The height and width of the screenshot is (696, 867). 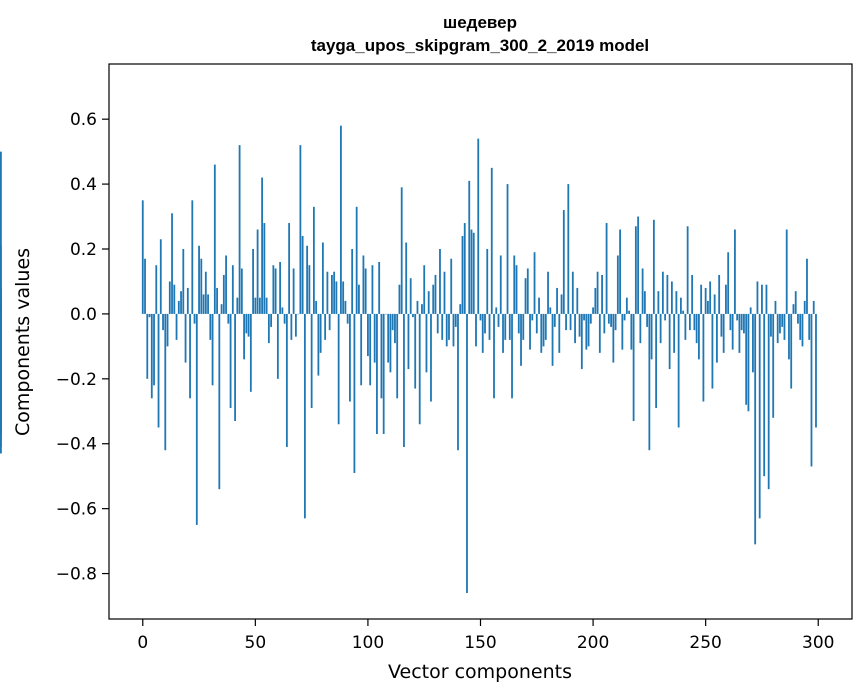 I want to click on x-tick-label: 50, so click(x=256, y=643).